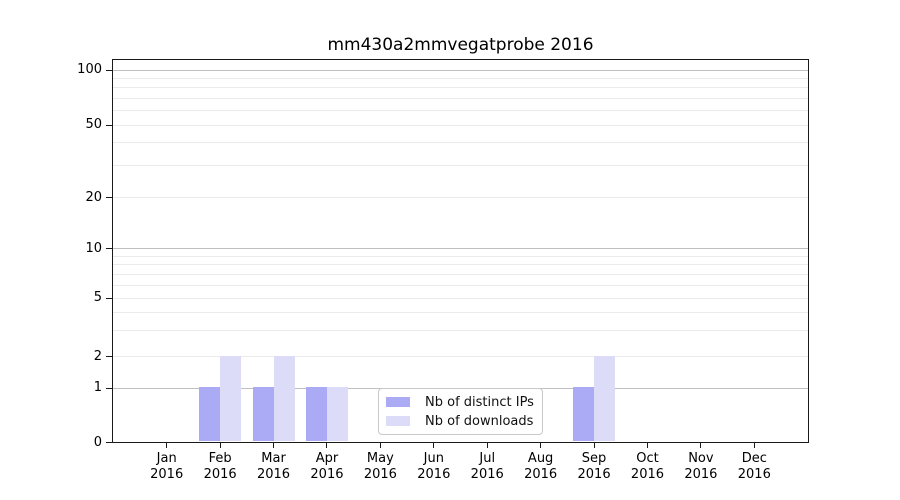  What do you see at coordinates (584, 414) in the screenshot?
I see `bar-sep-distinct-ips` at bounding box center [584, 414].